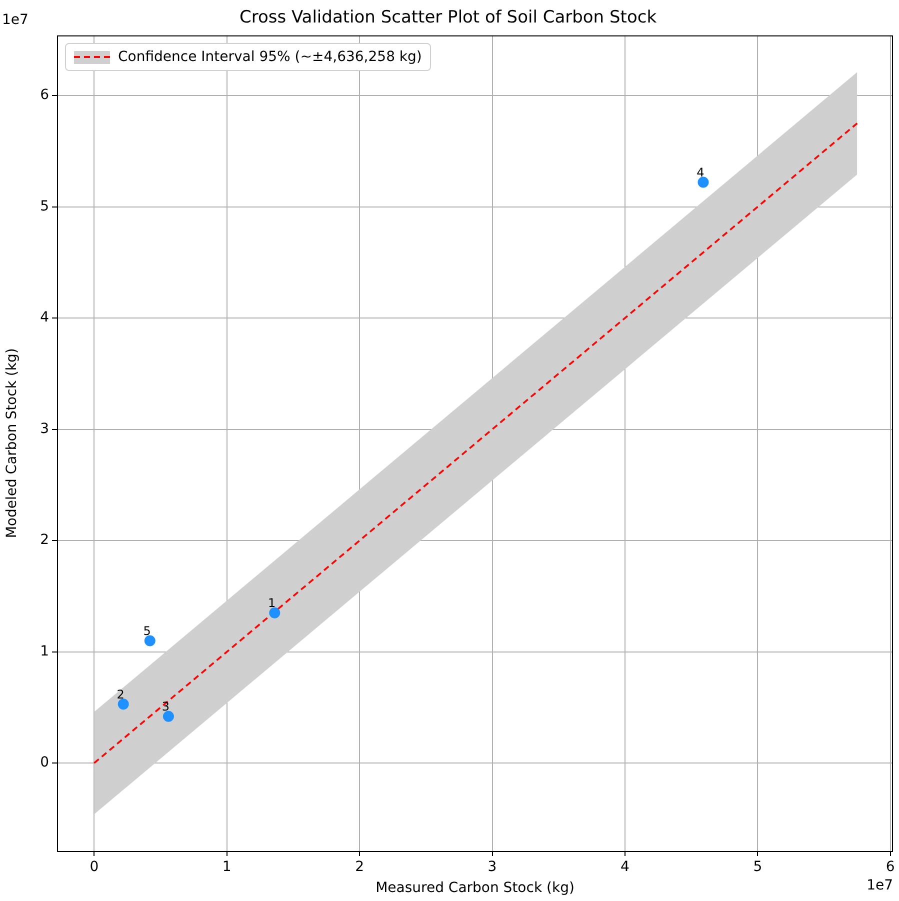 Image resolution: width=899 pixels, height=901 pixels. Describe the element at coordinates (270, 57) in the screenshot. I see `legend-label: Confidence Interval 95% (~±4,636,258 kg)` at that location.